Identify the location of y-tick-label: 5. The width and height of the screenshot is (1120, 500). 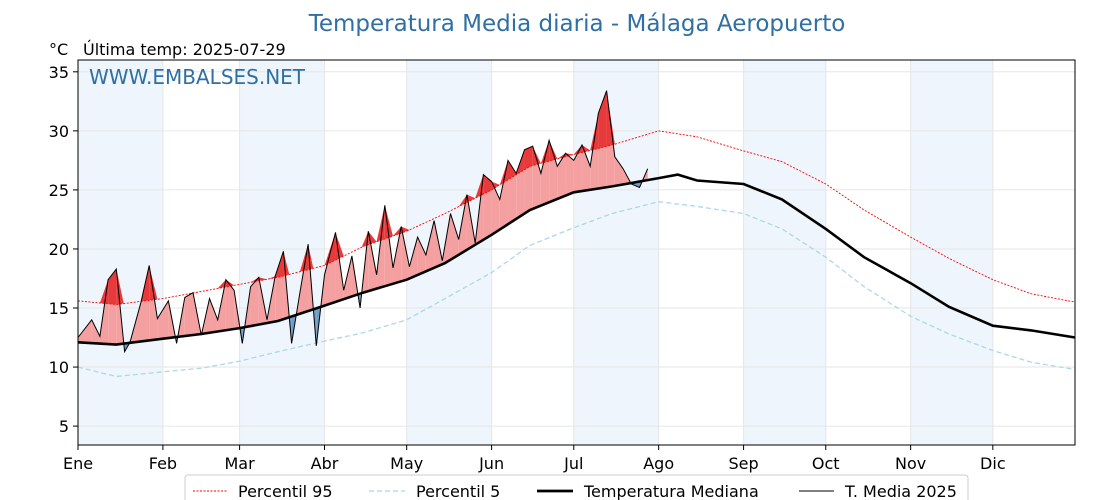
(64, 426).